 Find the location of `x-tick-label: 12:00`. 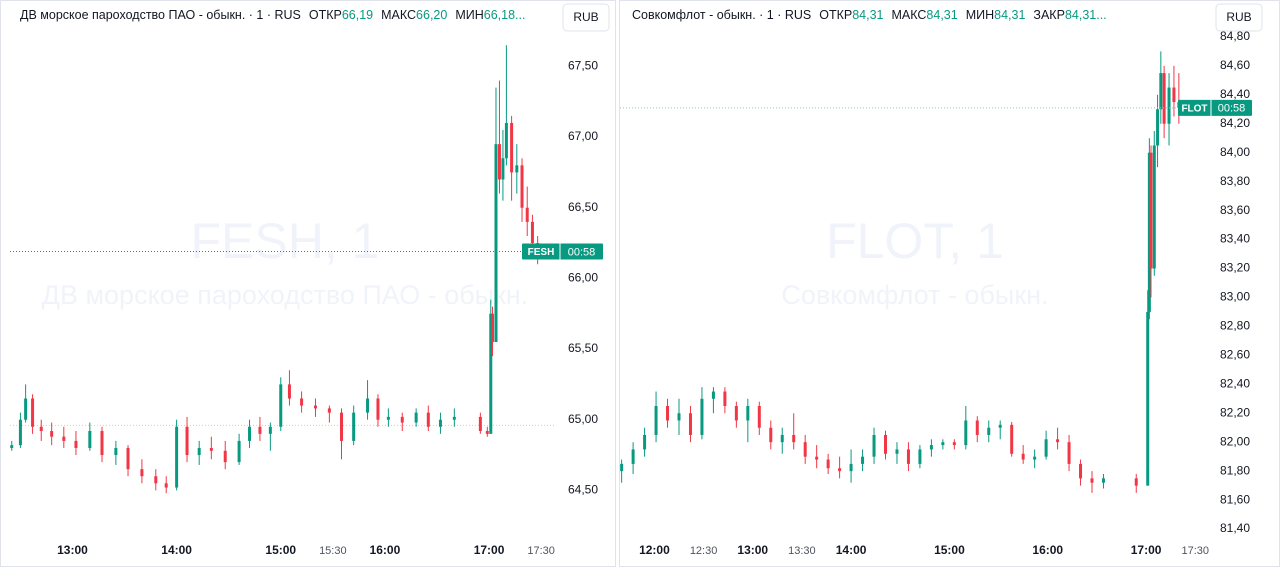

x-tick-label: 12:00 is located at coordinates (654, 550).